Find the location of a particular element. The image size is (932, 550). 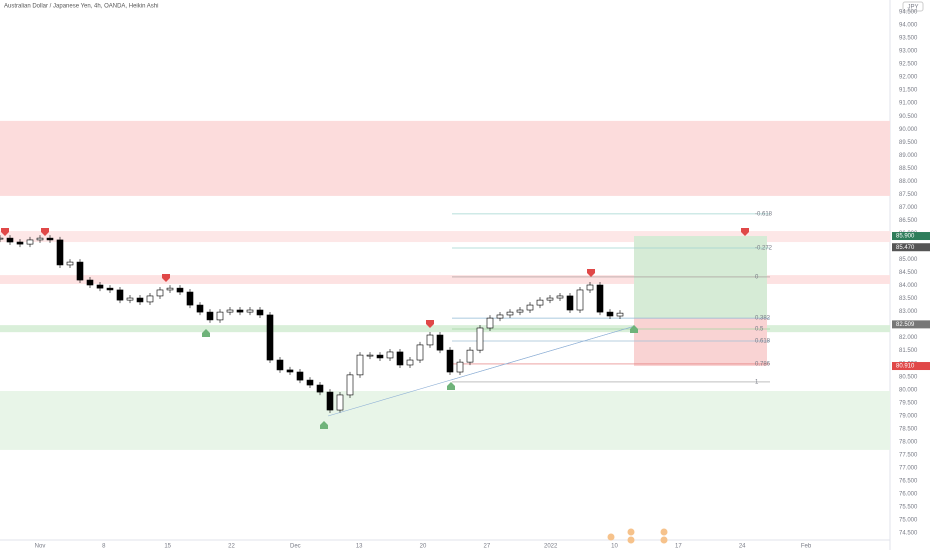

position-loss is located at coordinates (700, 342).